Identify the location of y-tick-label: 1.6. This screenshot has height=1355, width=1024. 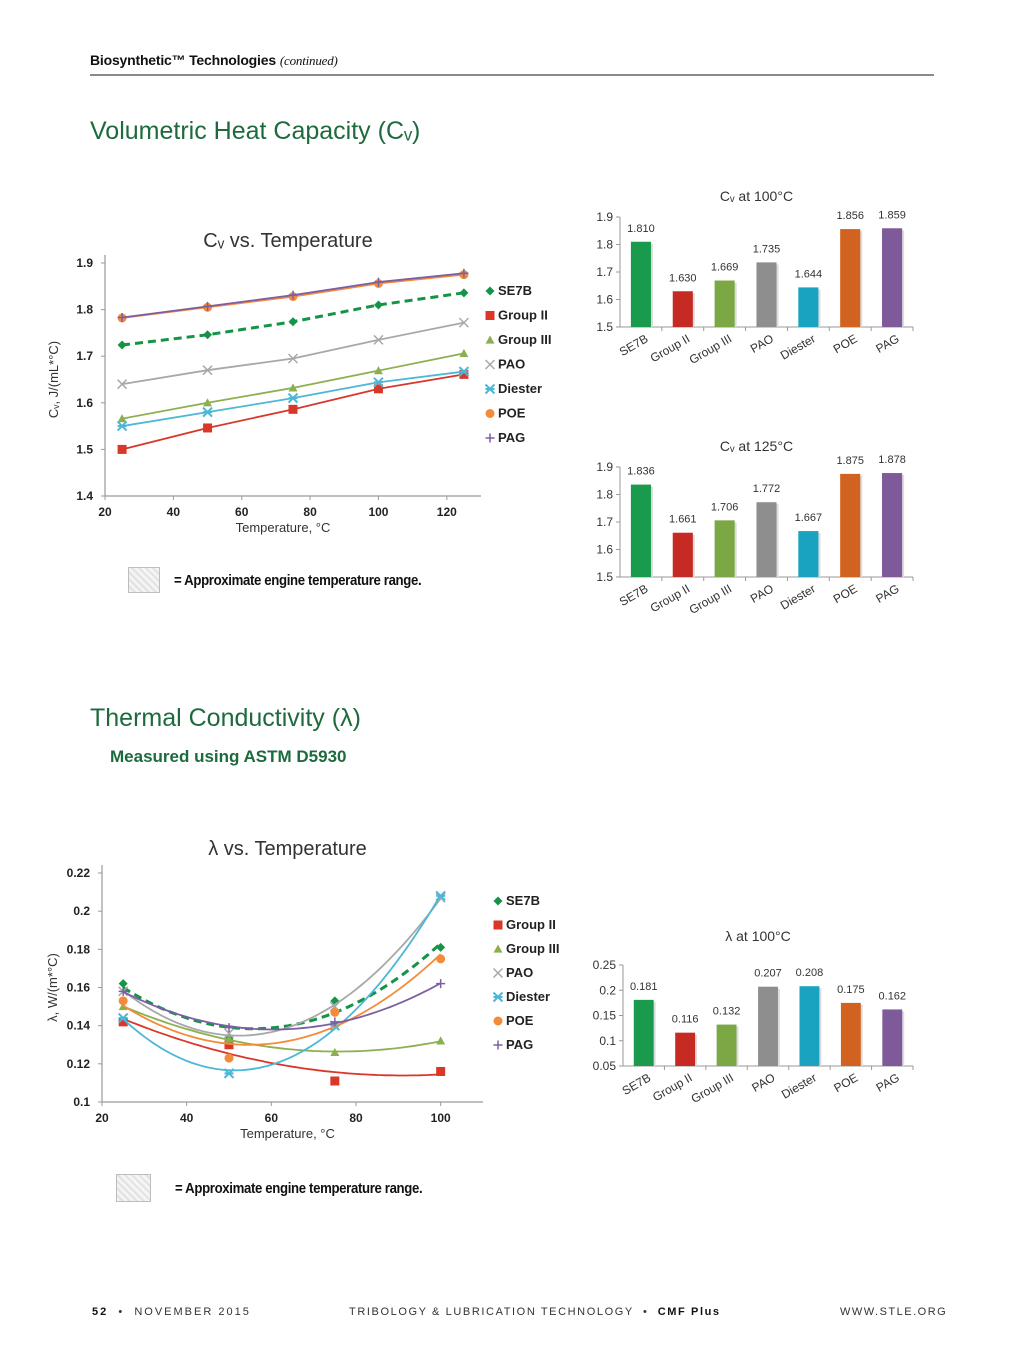
(604, 550).